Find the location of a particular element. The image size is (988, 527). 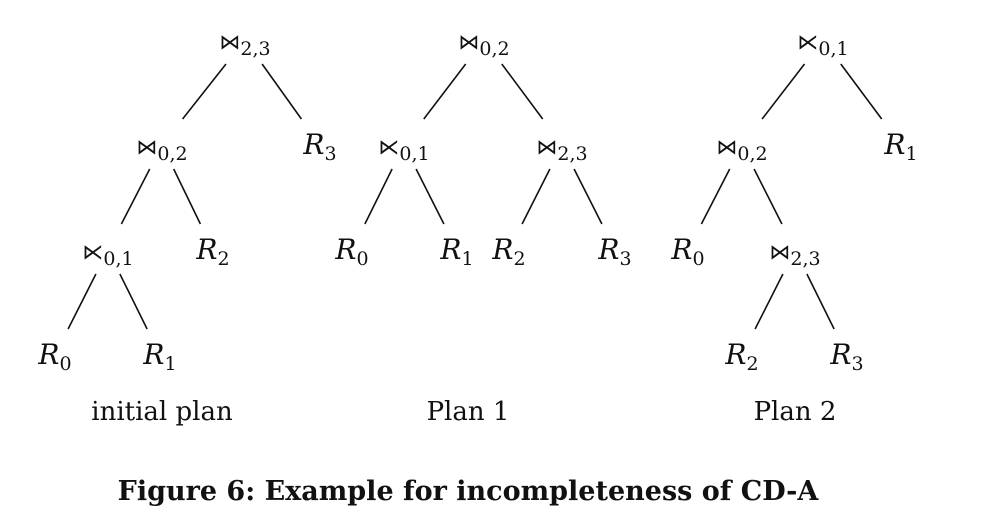

plan2-semijoin-0-1: ⋉0,1 is located at coordinates (822, 45).